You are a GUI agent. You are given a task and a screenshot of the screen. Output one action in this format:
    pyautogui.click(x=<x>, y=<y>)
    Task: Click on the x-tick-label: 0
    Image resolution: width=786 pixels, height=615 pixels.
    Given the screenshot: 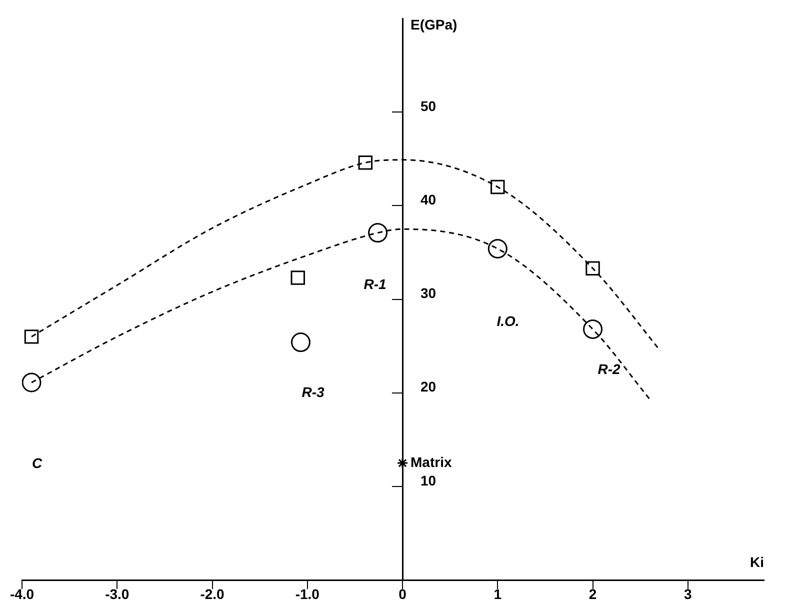 What is the action you would take?
    pyautogui.click(x=402, y=594)
    